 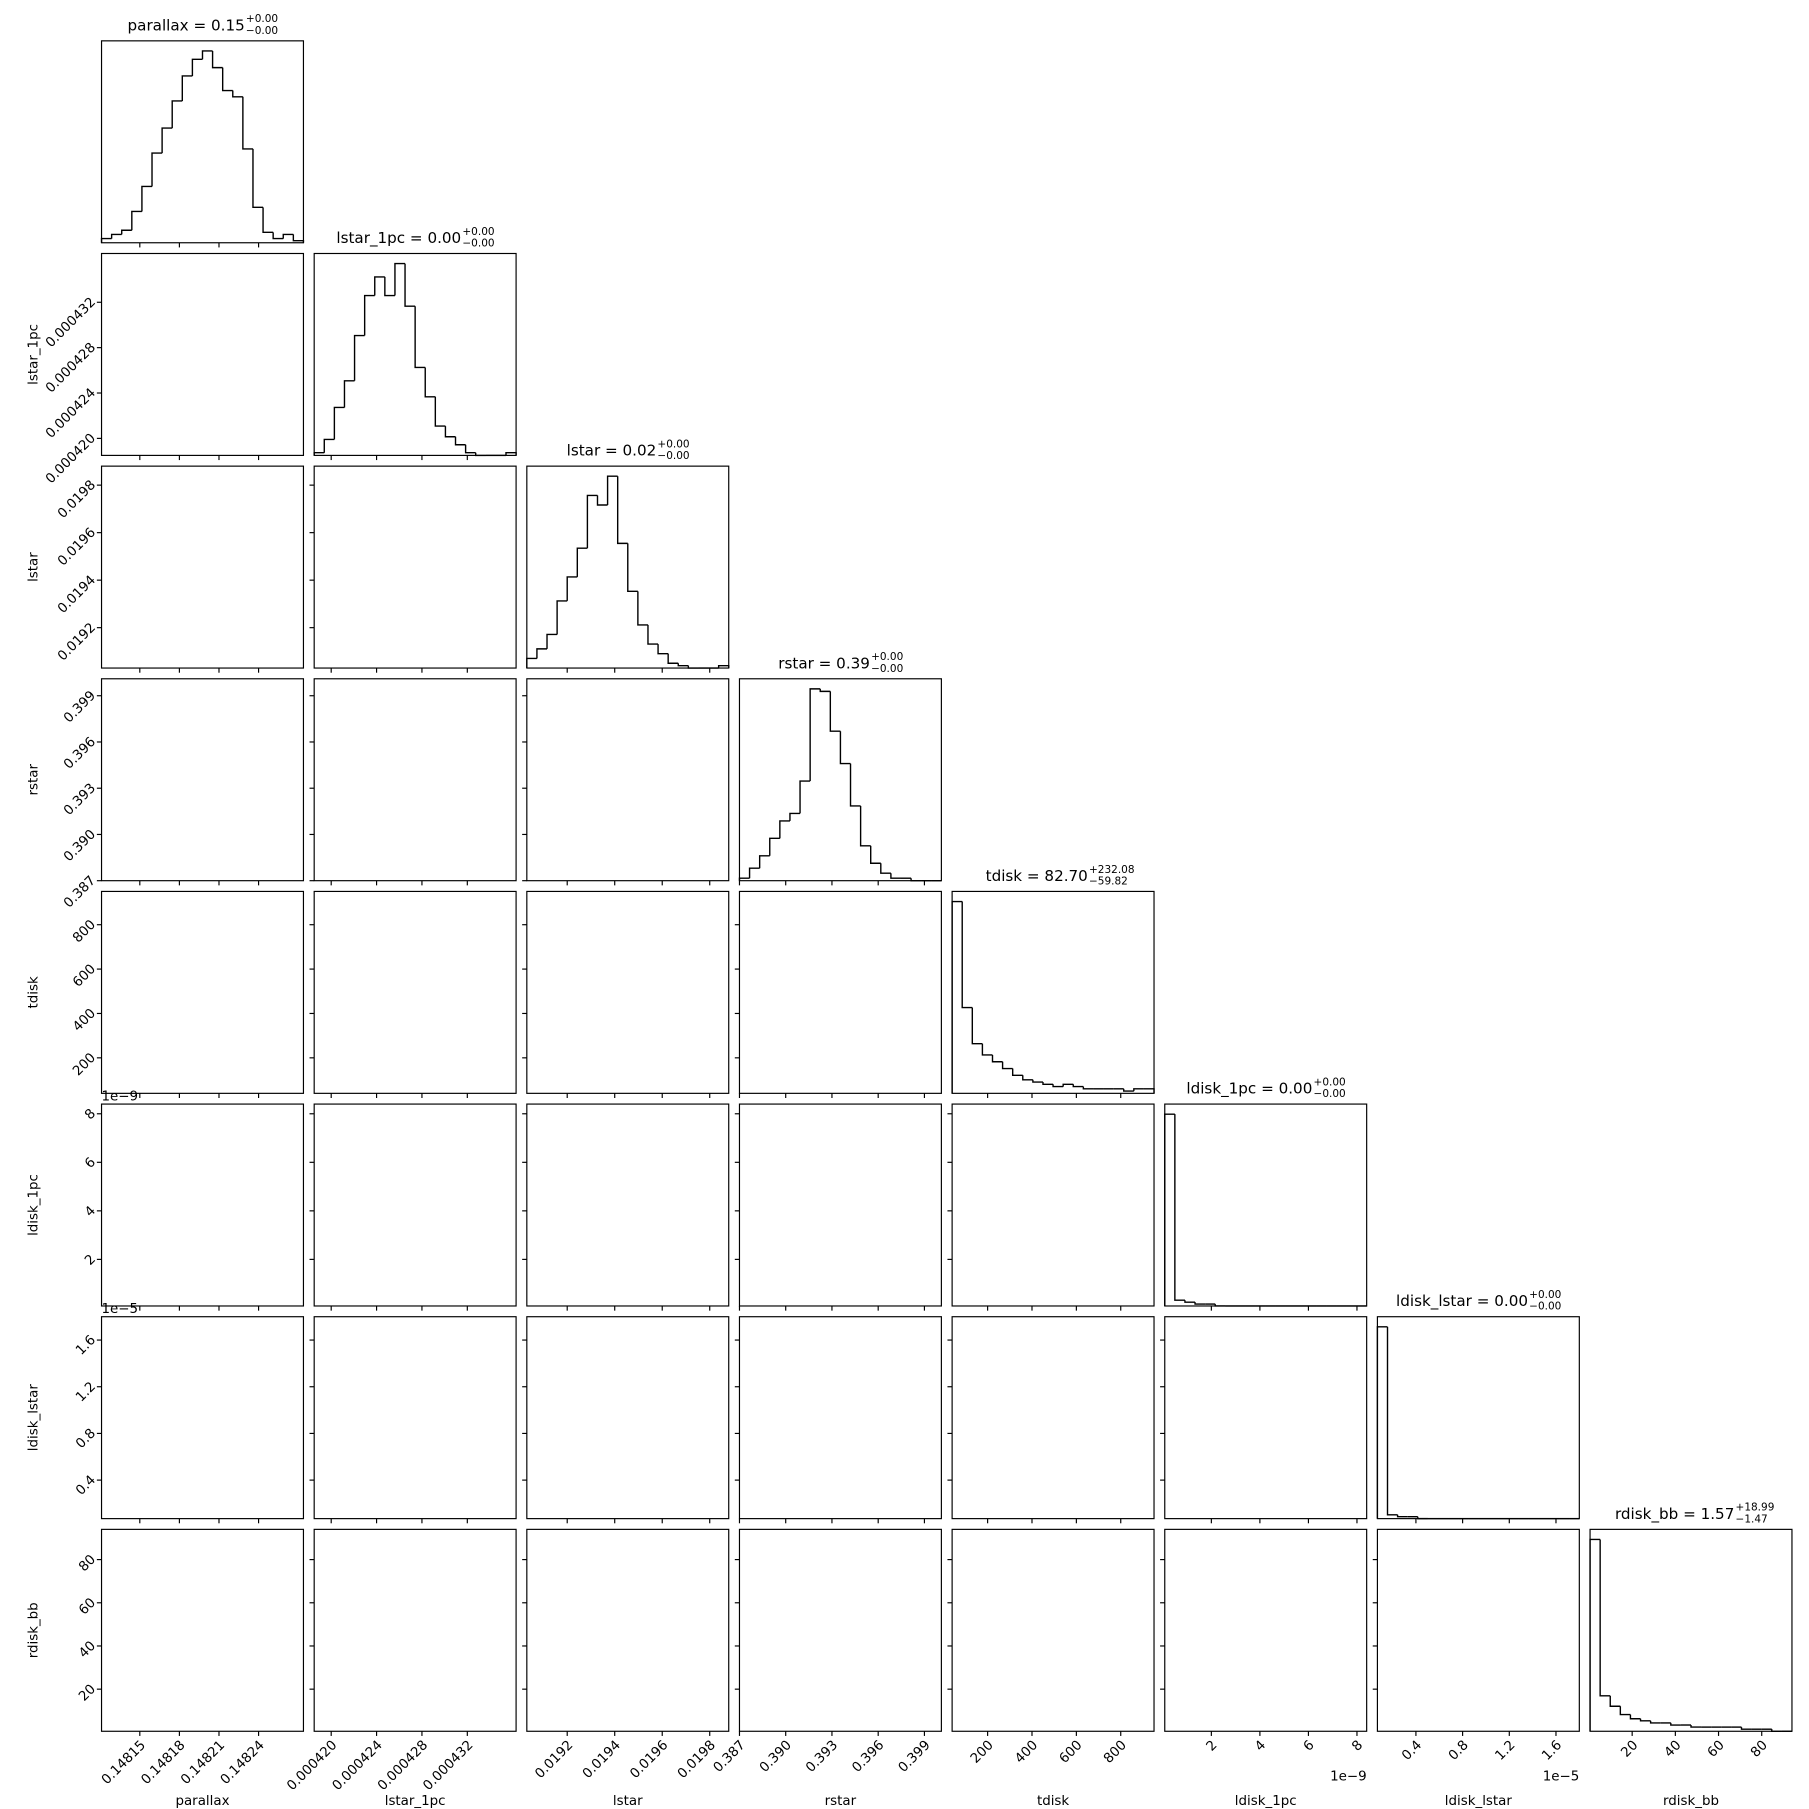 I want to click on y-tick-label: 0.000432, so click(x=71, y=323).